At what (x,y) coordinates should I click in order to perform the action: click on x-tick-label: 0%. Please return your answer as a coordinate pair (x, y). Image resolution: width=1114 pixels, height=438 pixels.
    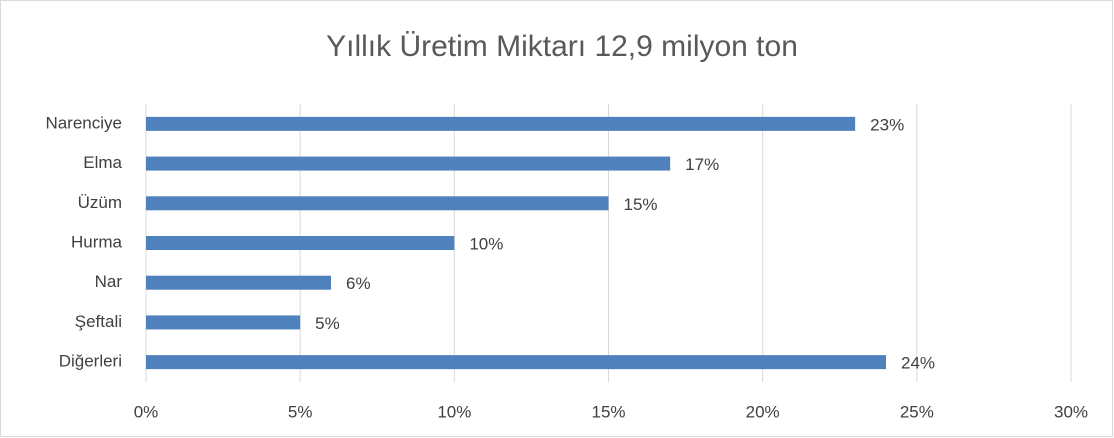
    Looking at the image, I should click on (146, 411).